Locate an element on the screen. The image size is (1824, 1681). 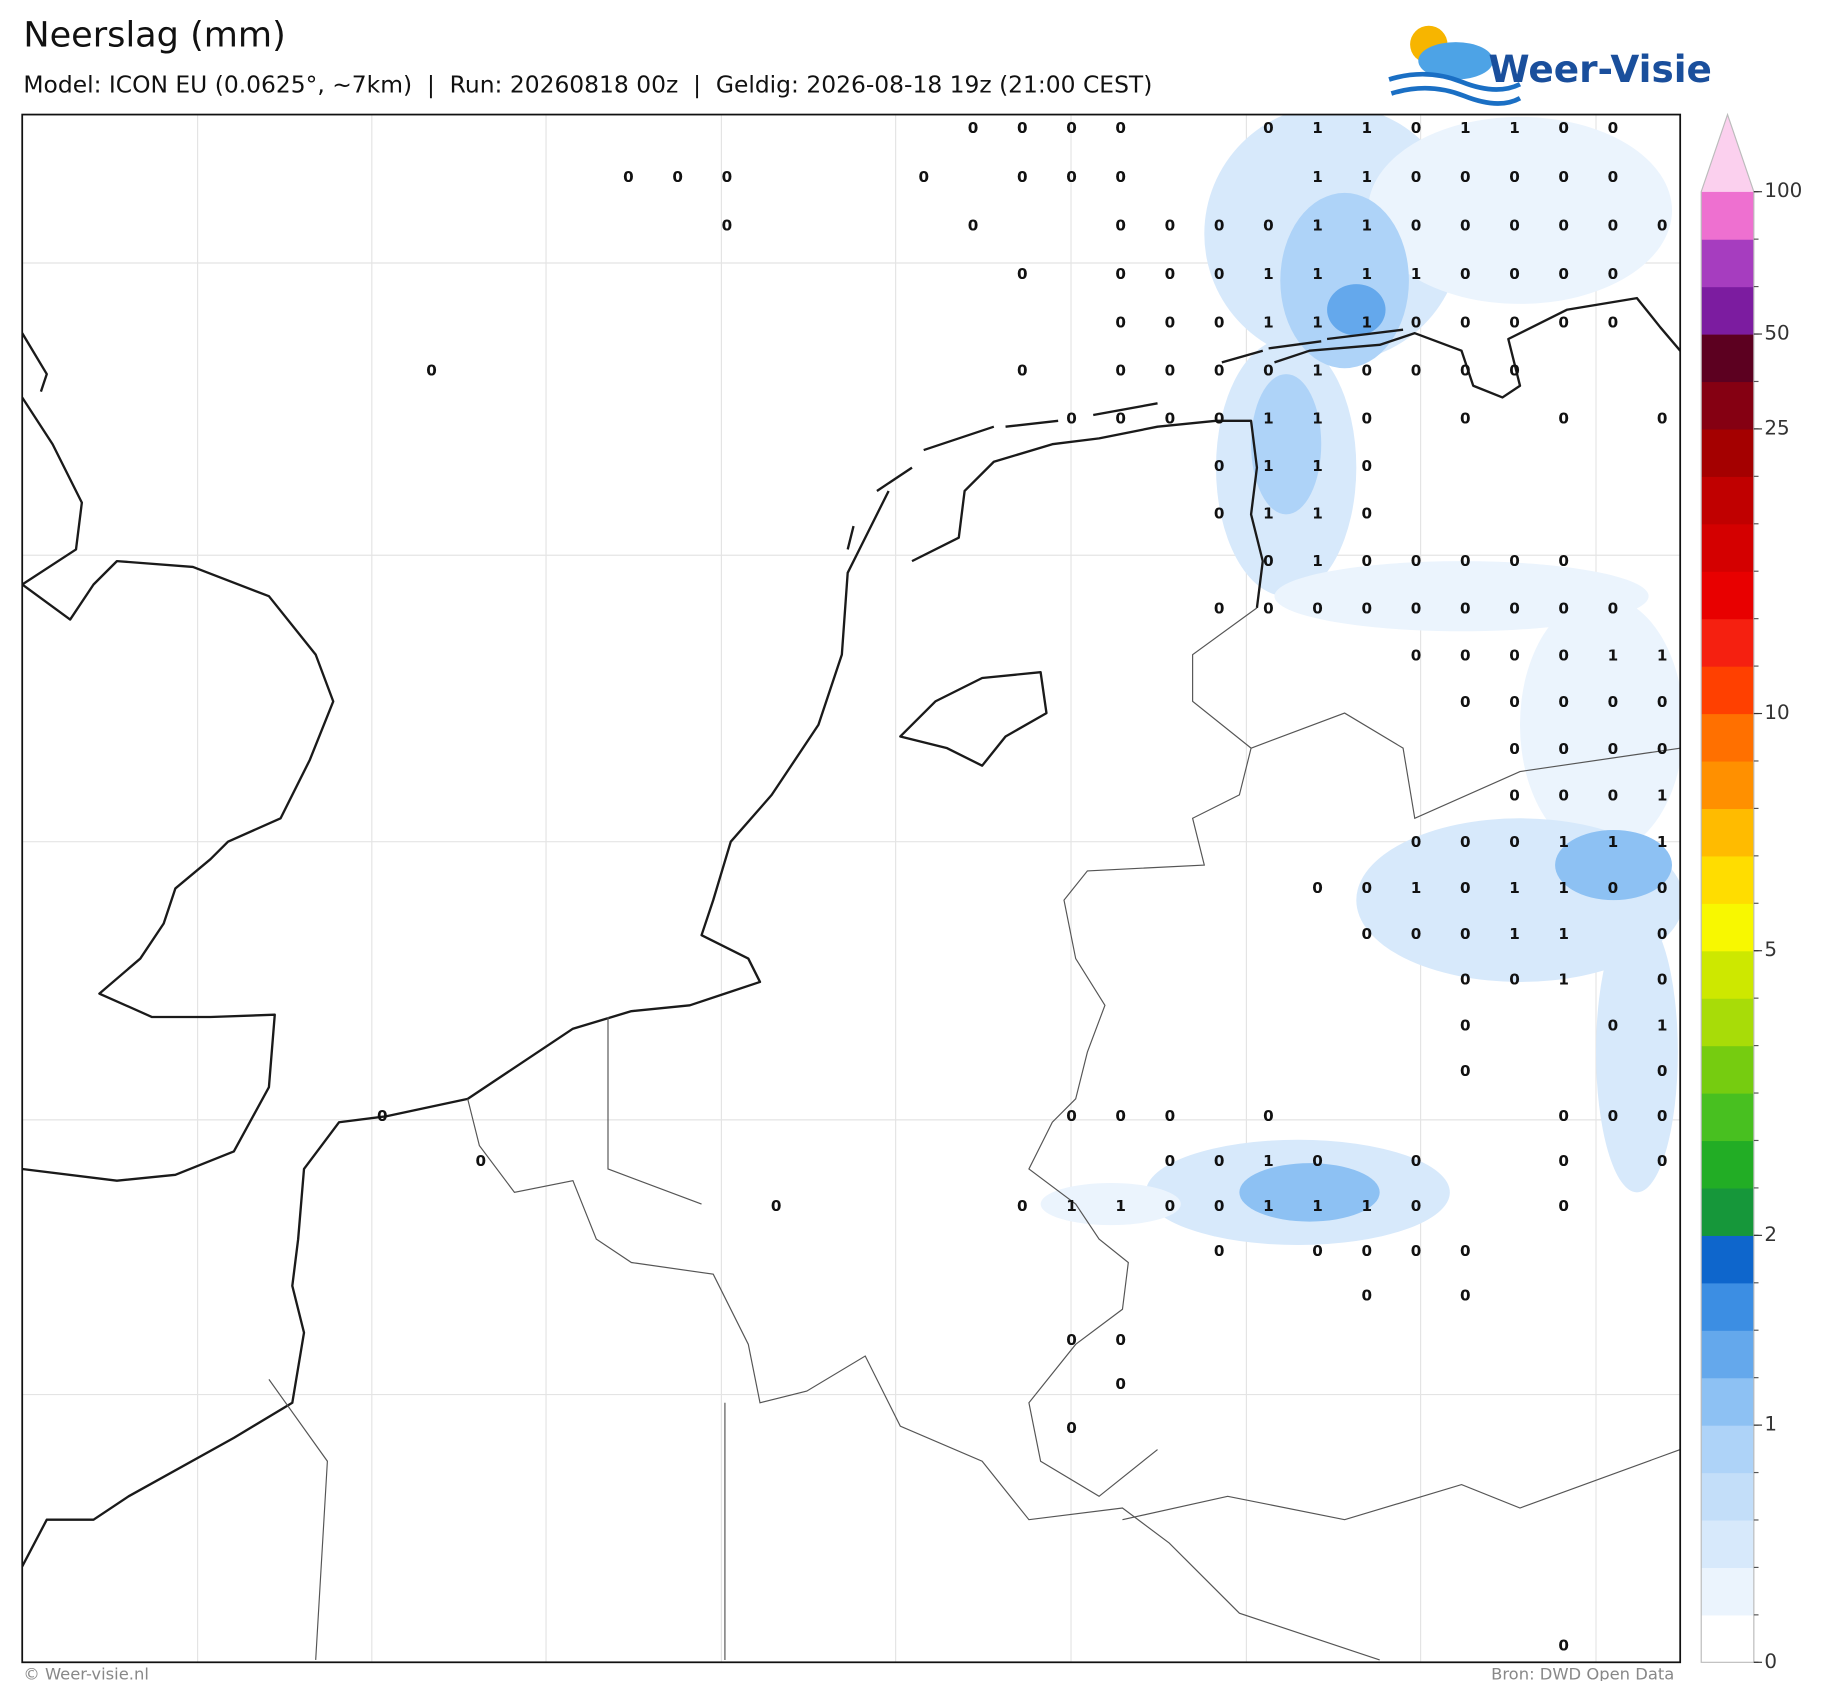
footer-left: © Weer-visie.nl is located at coordinates (86, 1673).